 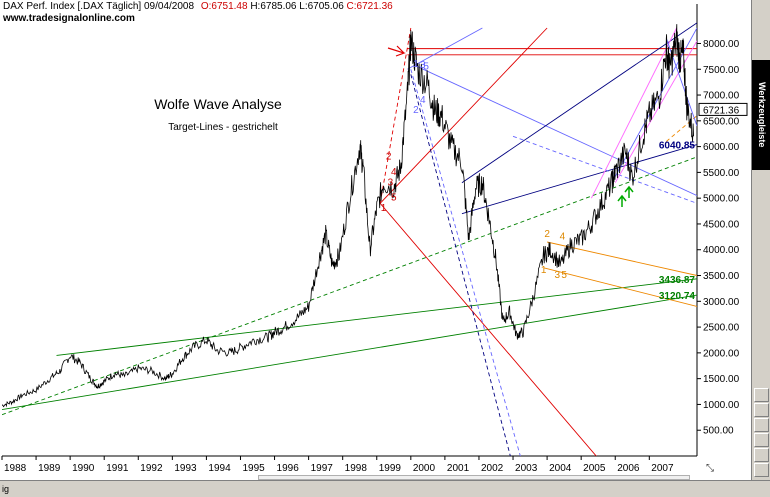 What do you see at coordinates (721, 405) in the screenshot?
I see `y-tick-label: 1000.00` at bounding box center [721, 405].